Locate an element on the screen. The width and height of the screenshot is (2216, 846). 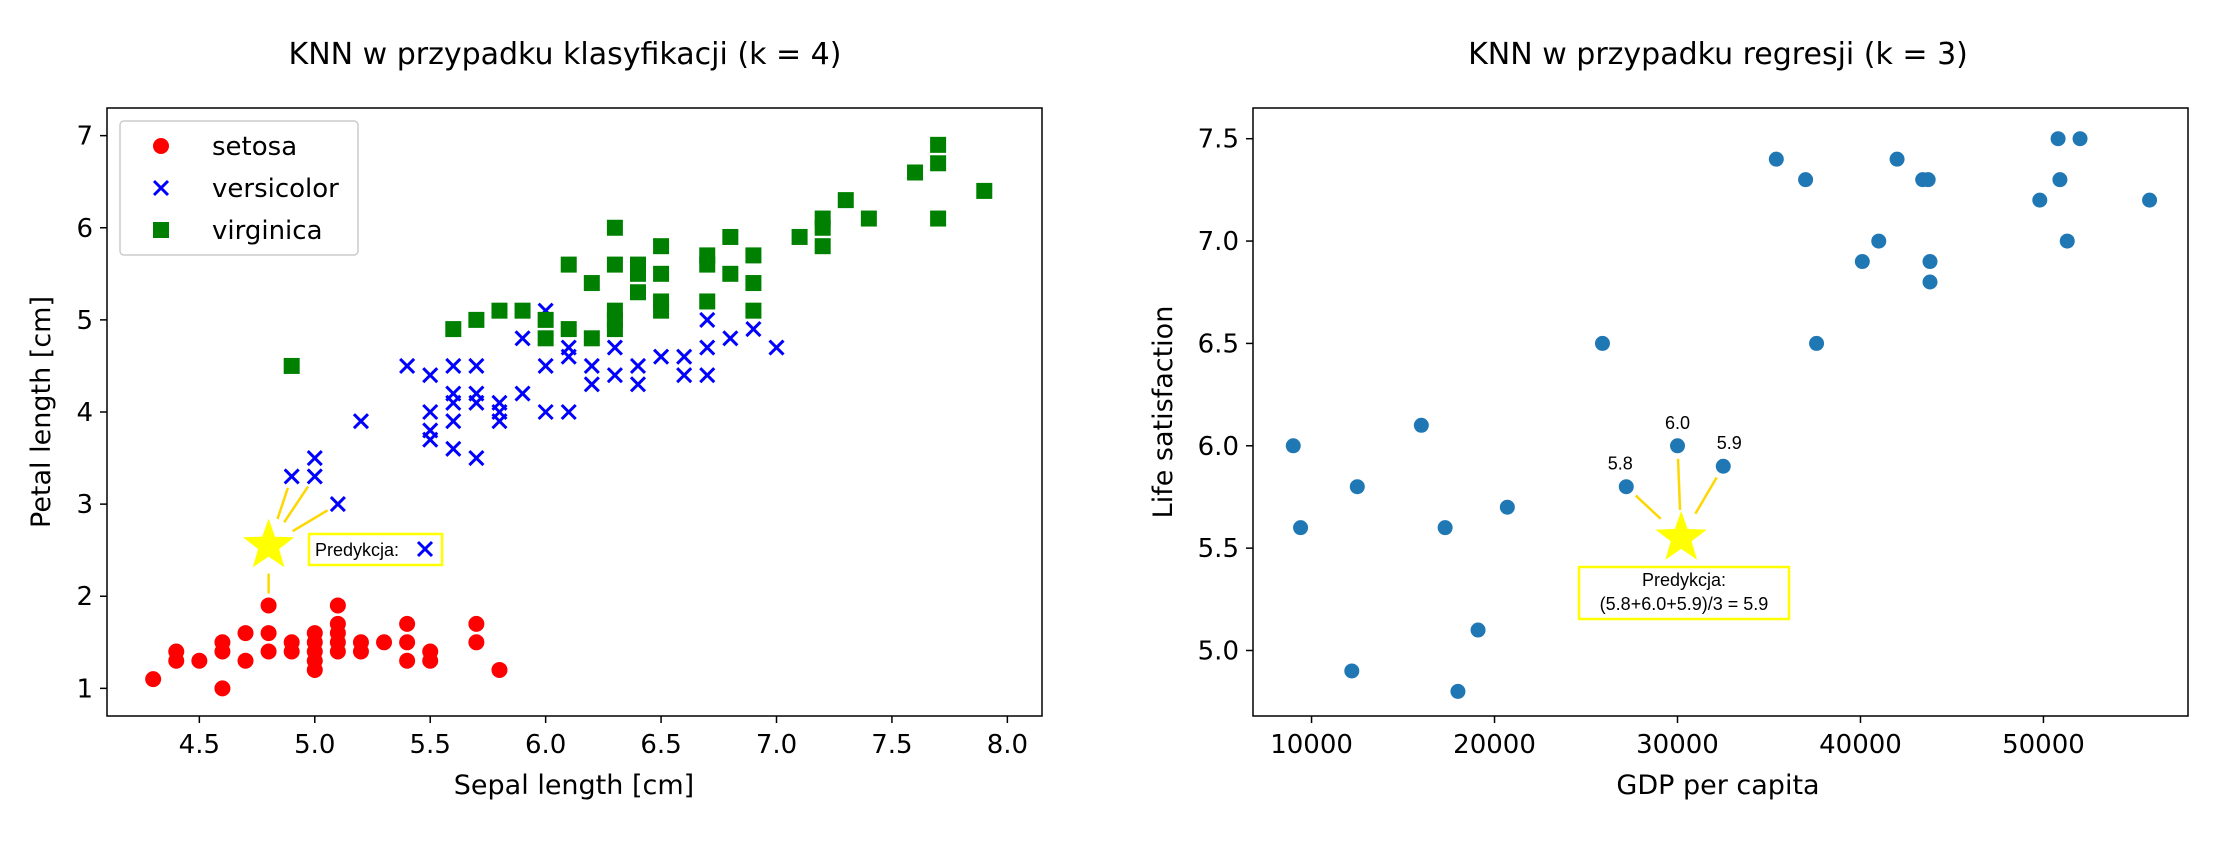
regression-y-axis-label: Life satisfaction is located at coordinates (1163, 412).